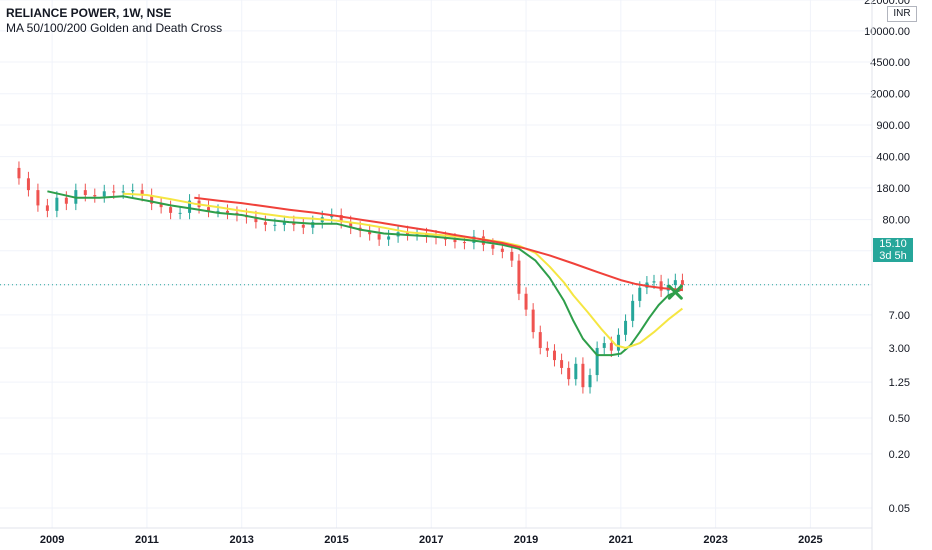 The image size is (932, 550). What do you see at coordinates (893, 256) in the screenshot?
I see `bar-countdown: 3d 5h` at bounding box center [893, 256].